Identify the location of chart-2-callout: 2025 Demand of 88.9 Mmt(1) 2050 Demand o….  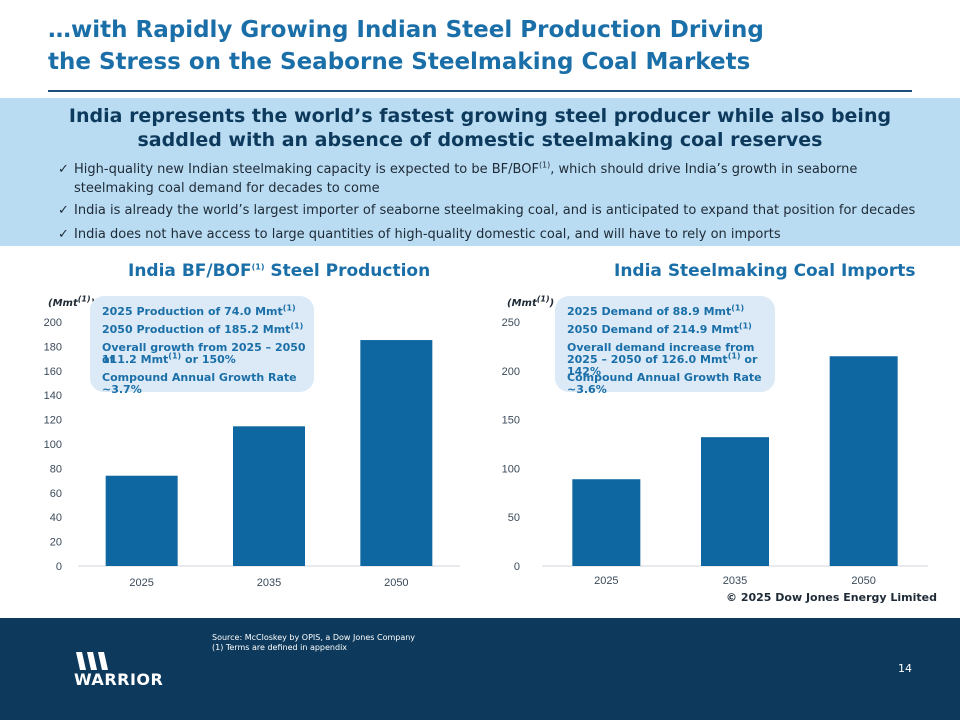
(665, 346).